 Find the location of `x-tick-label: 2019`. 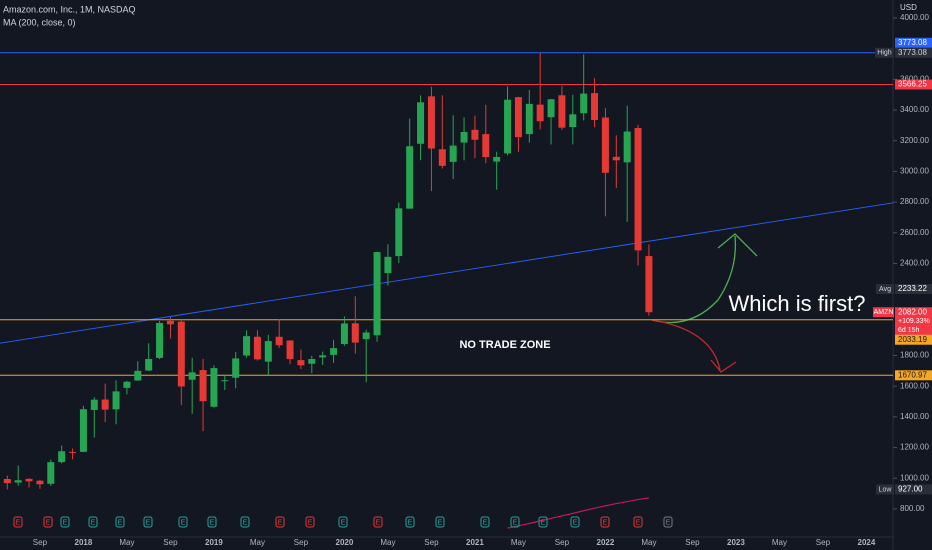

x-tick-label: 2019 is located at coordinates (214, 542).